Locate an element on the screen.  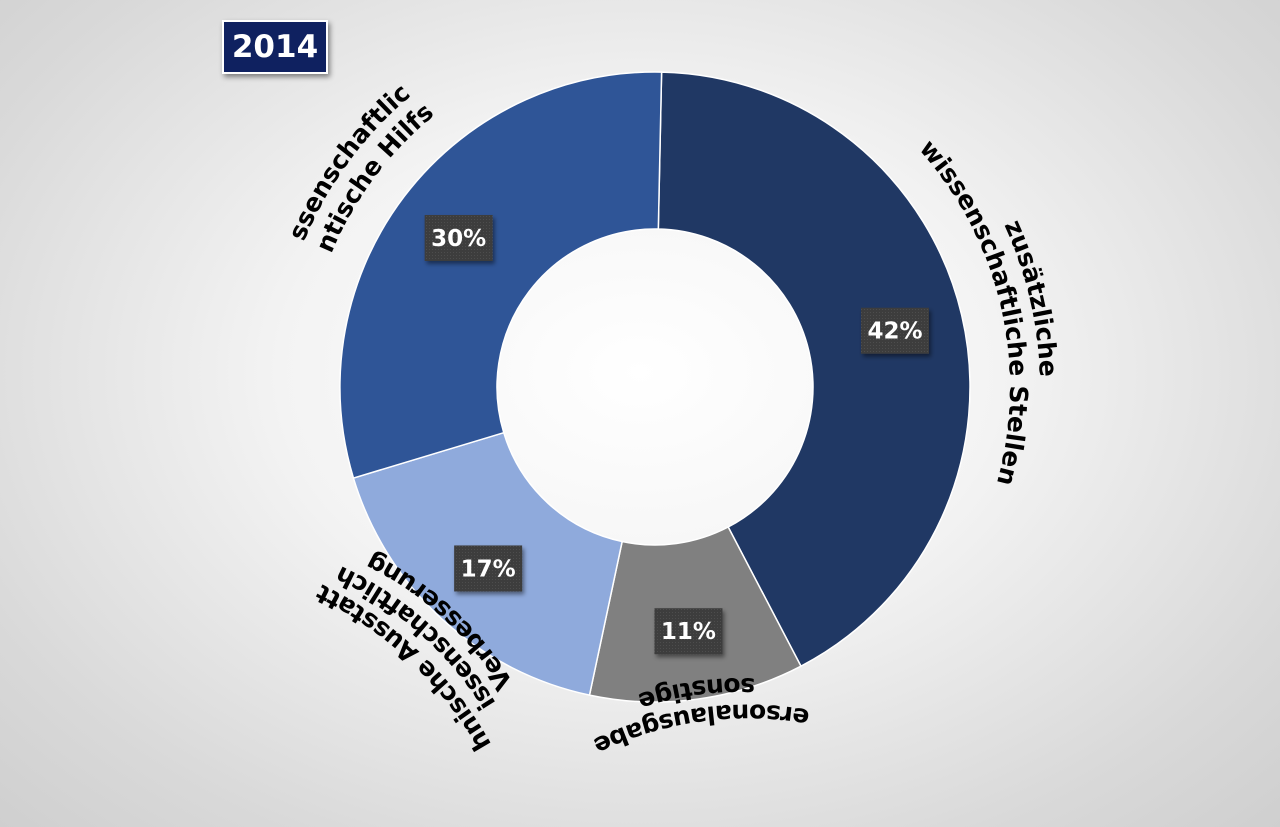
svg-text: 17% is located at coordinates (488, 569).